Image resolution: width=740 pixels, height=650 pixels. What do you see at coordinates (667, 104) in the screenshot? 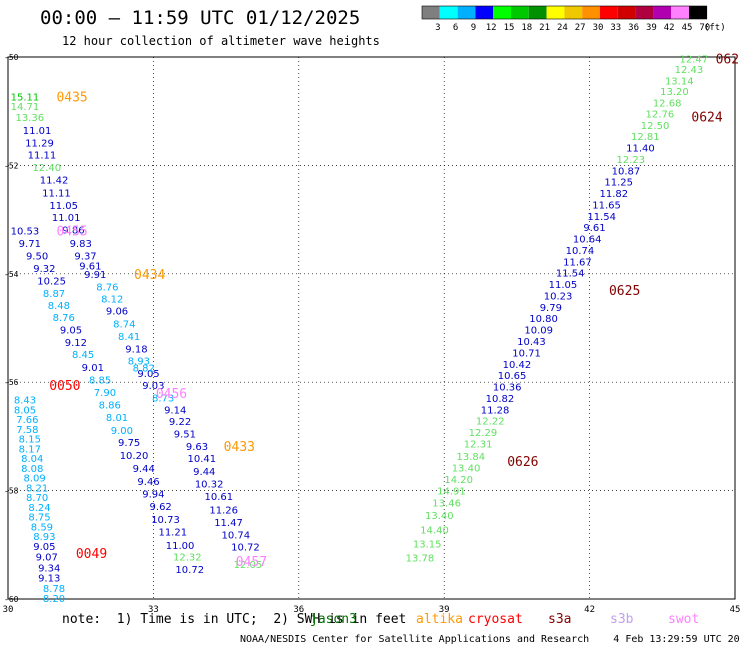
I see `wave-height-point: 12.68` at bounding box center [667, 104].